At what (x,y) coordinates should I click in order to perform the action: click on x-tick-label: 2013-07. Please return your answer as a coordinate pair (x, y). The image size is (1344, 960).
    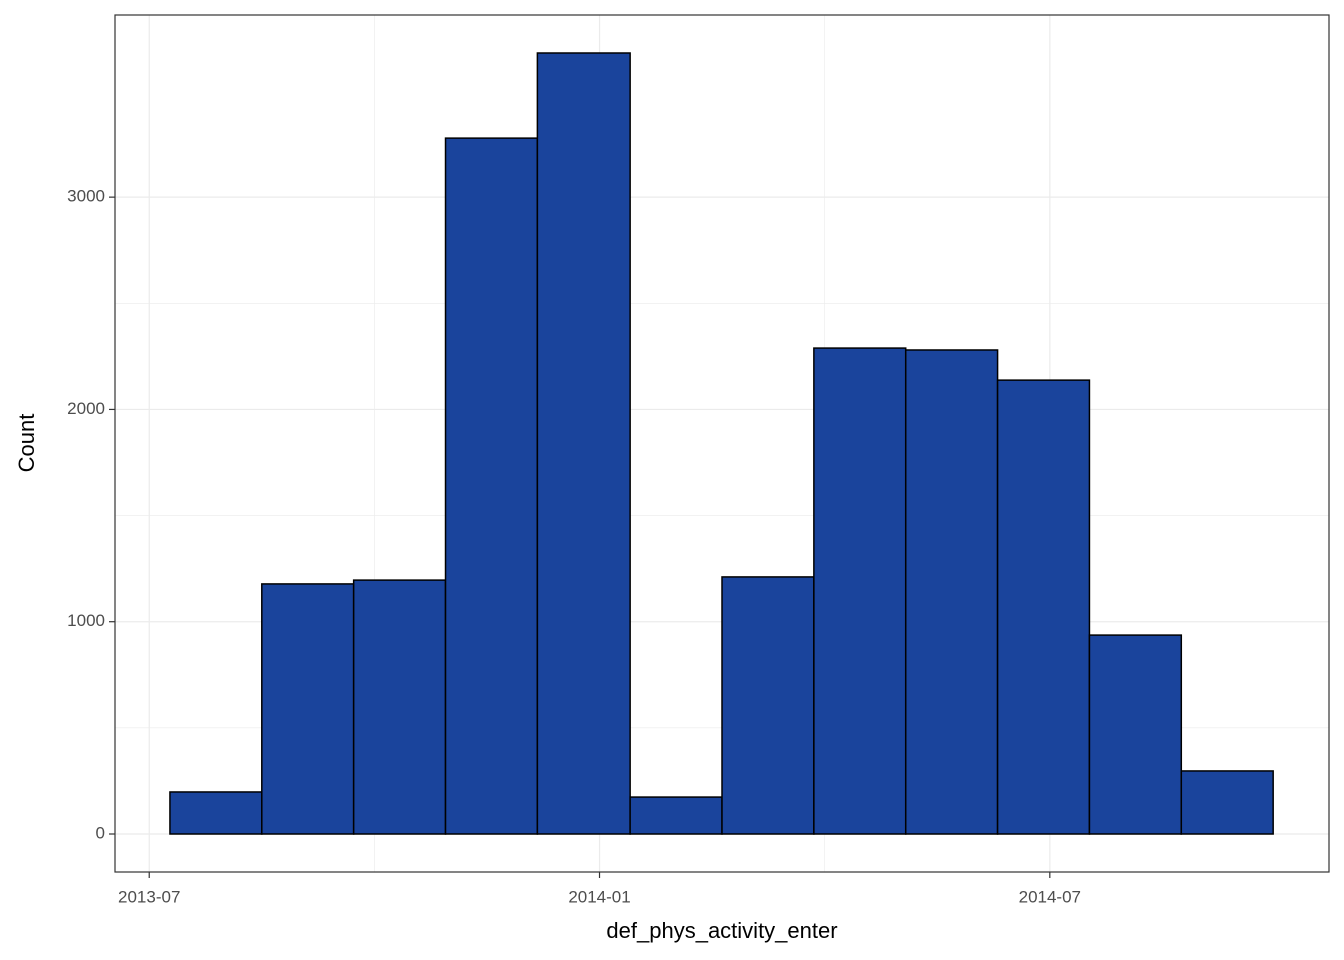
    Looking at the image, I should click on (149, 896).